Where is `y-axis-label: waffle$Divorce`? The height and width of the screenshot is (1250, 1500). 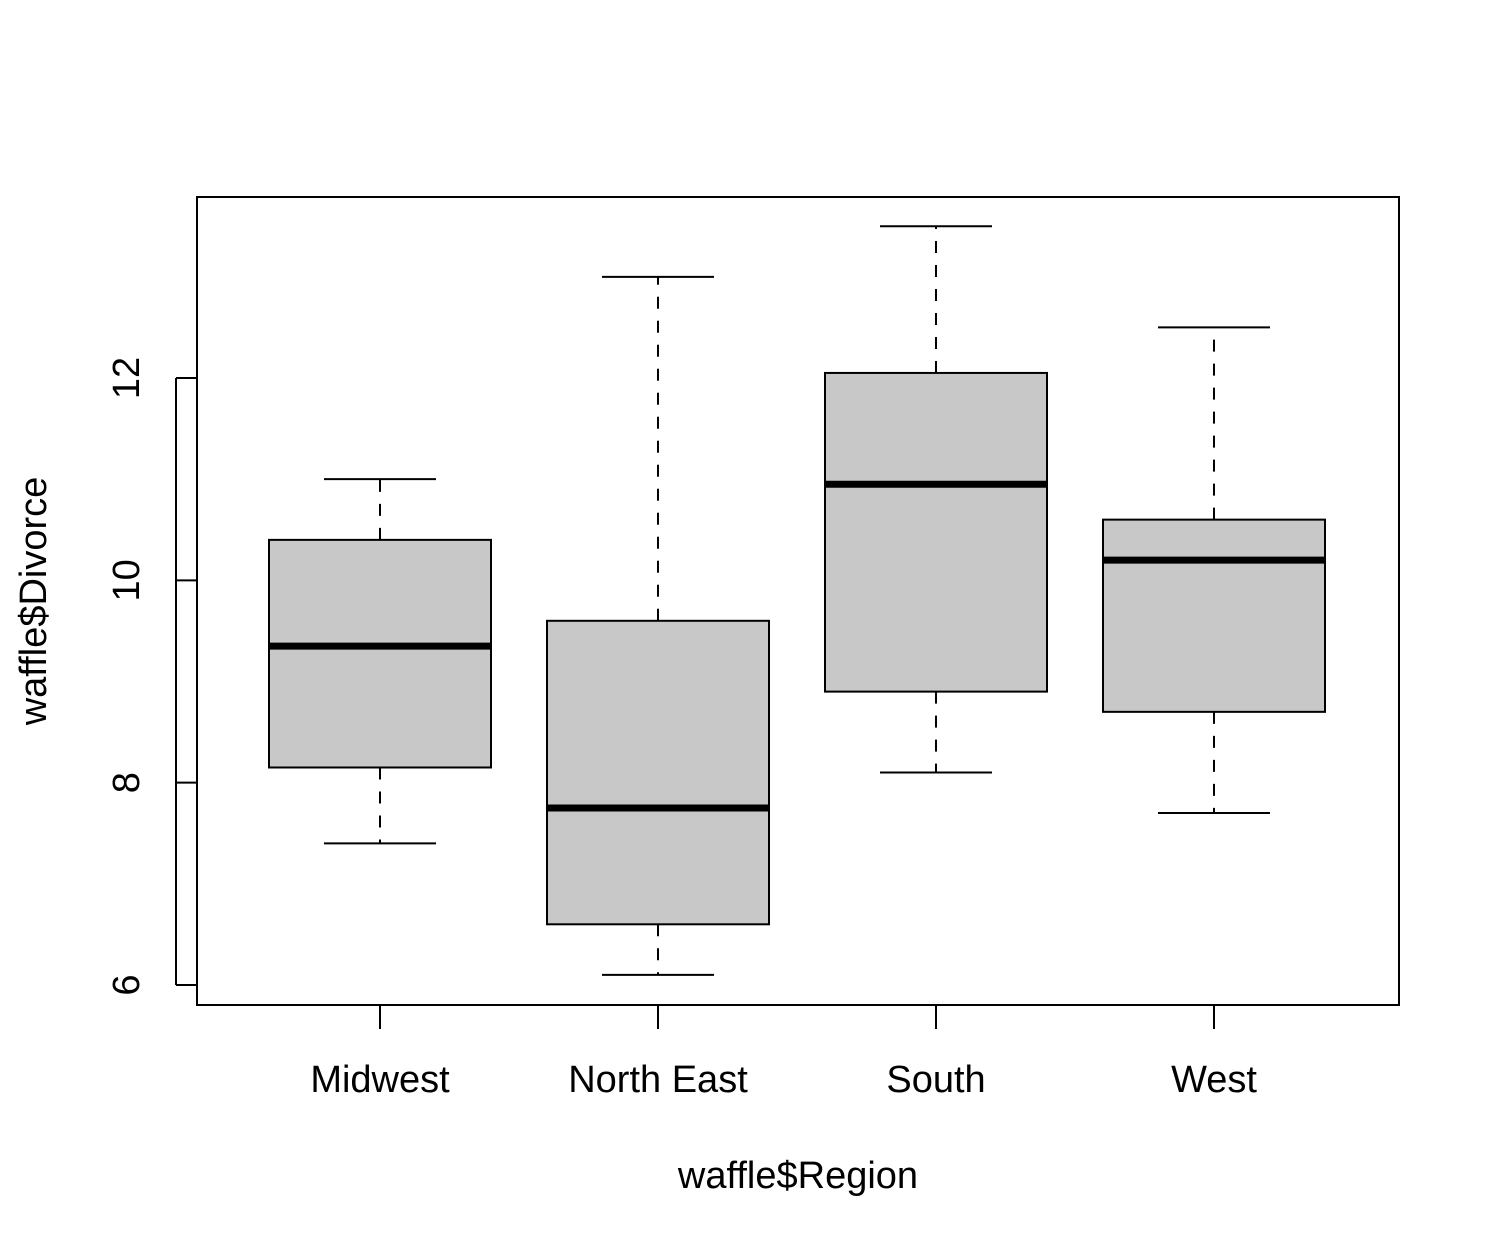
y-axis-label: waffle$Divorce is located at coordinates (34, 602).